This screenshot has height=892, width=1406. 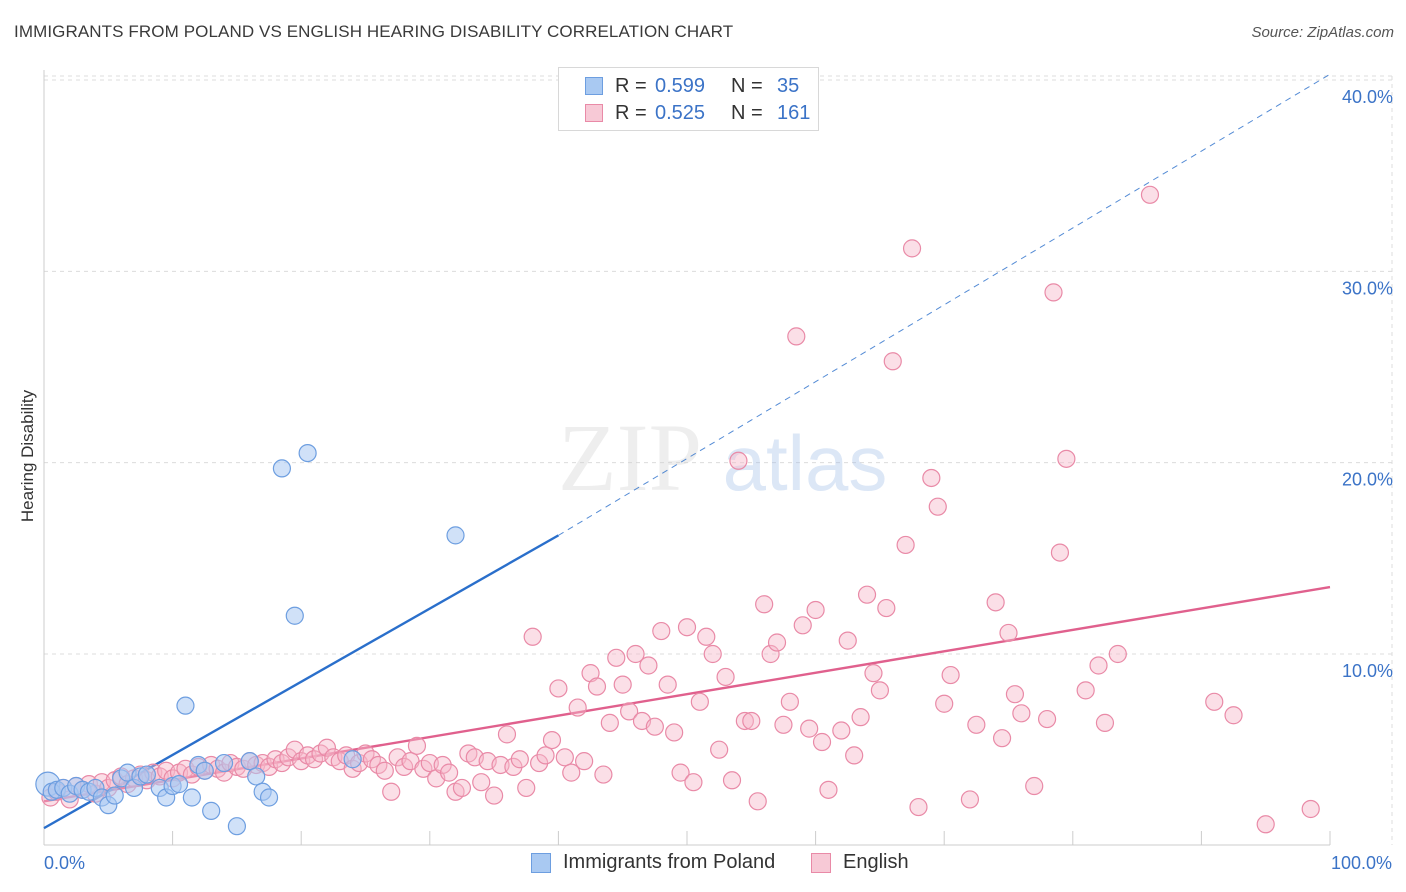 I want to click on series-legend: Immigrants from Poland English, so click(x=703, y=865).